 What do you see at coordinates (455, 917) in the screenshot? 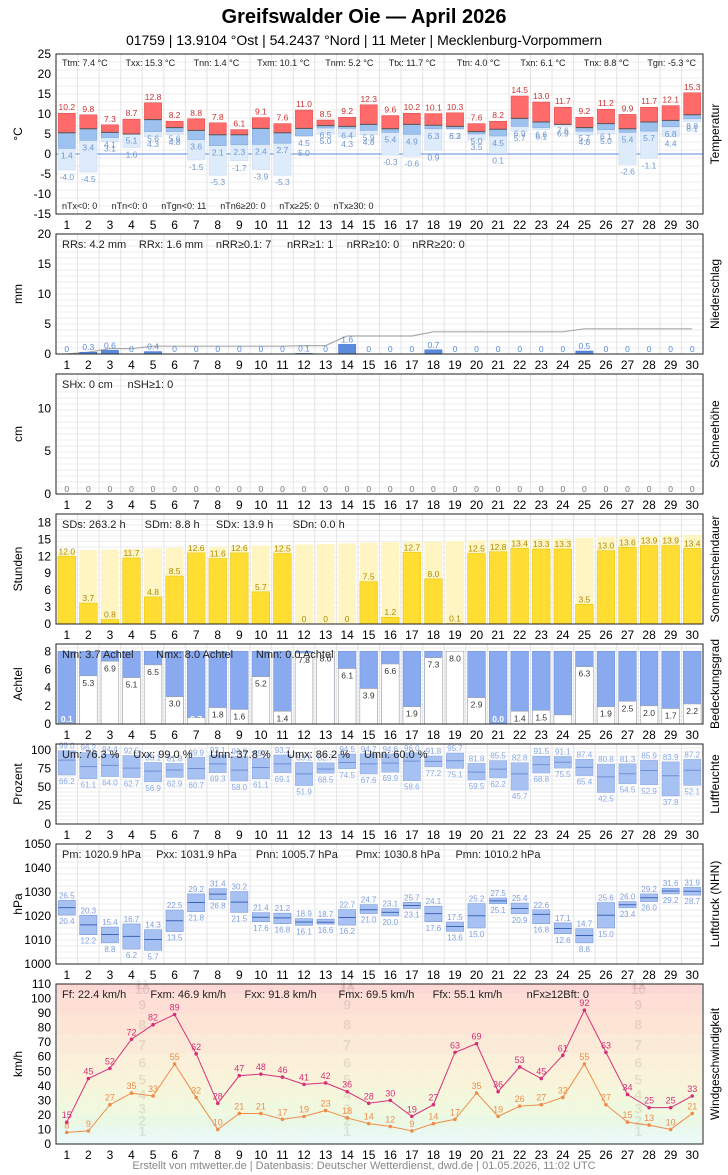
I see `pressure-max-label: 17.5` at bounding box center [455, 917].